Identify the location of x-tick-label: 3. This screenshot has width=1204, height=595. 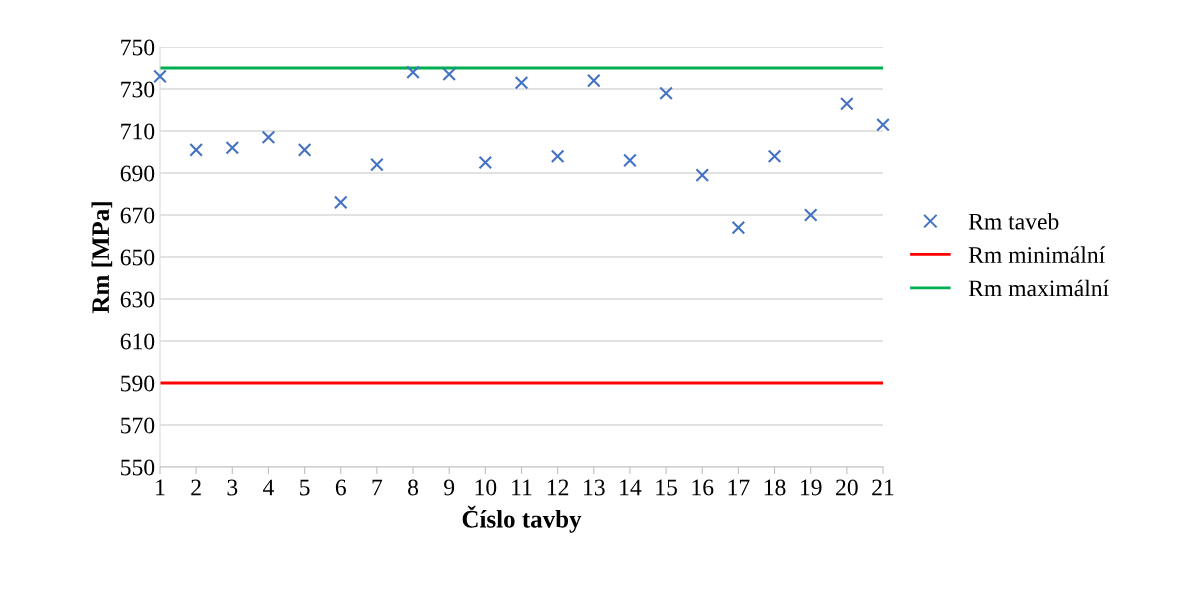
(232, 487).